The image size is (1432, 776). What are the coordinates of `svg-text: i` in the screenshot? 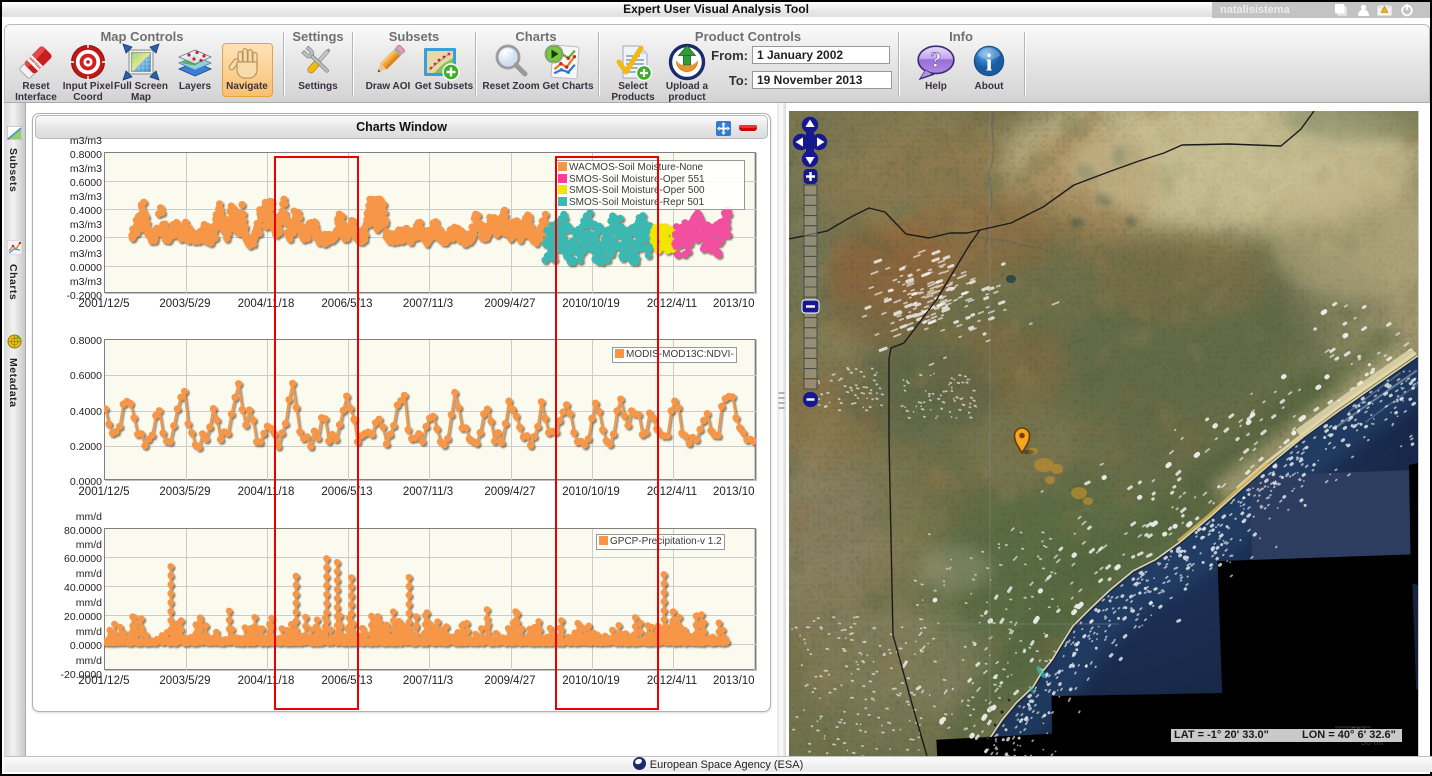 It's located at (989, 64).